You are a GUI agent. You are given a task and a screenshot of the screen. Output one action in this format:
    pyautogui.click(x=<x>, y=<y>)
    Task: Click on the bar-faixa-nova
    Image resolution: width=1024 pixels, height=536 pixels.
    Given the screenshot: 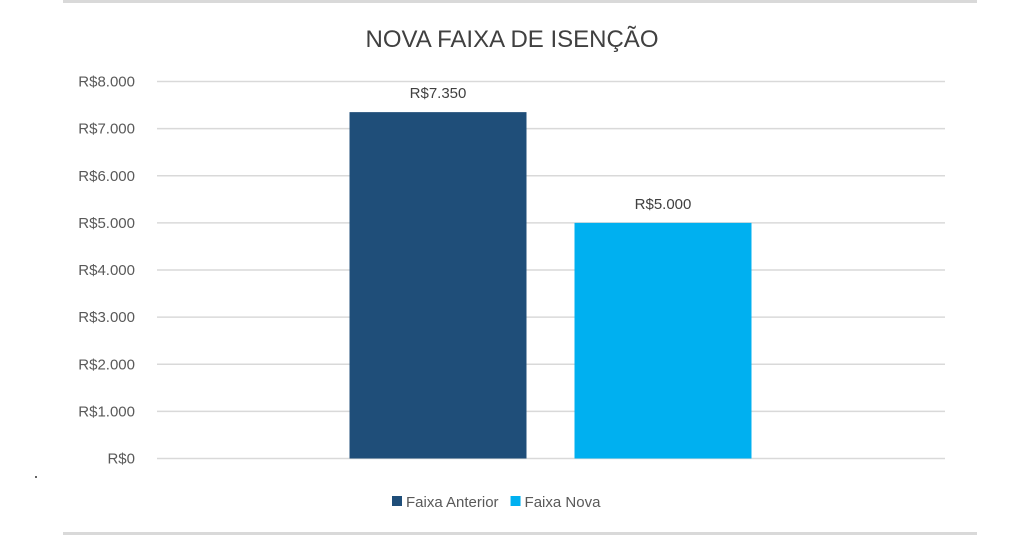 What is the action you would take?
    pyautogui.click(x=663, y=340)
    